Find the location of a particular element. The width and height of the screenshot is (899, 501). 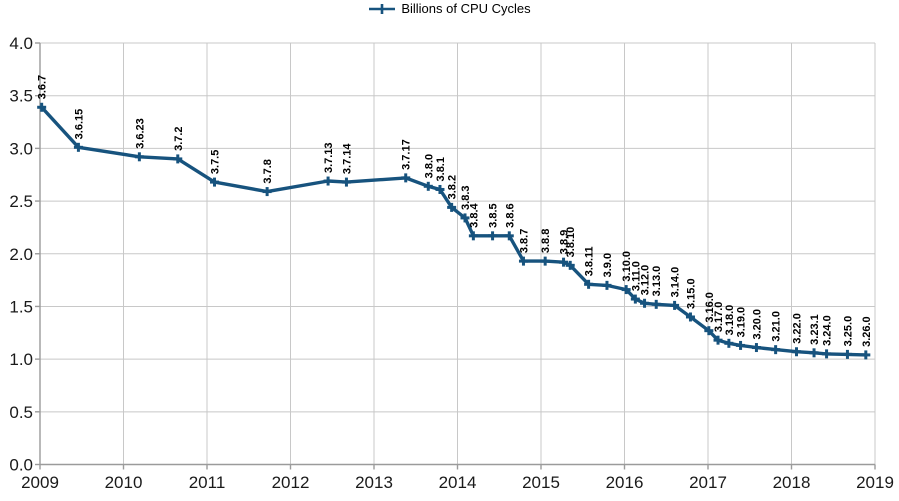

data-point-label: 3.7.14 is located at coordinates (347, 158).